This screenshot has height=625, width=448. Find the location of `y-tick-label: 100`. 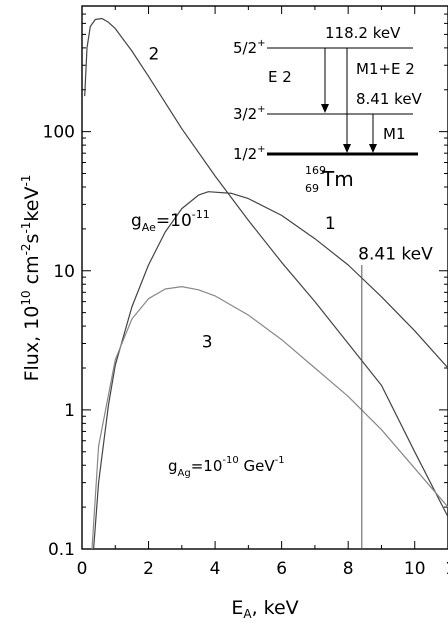

y-tick-label: 100 is located at coordinates (59, 133).